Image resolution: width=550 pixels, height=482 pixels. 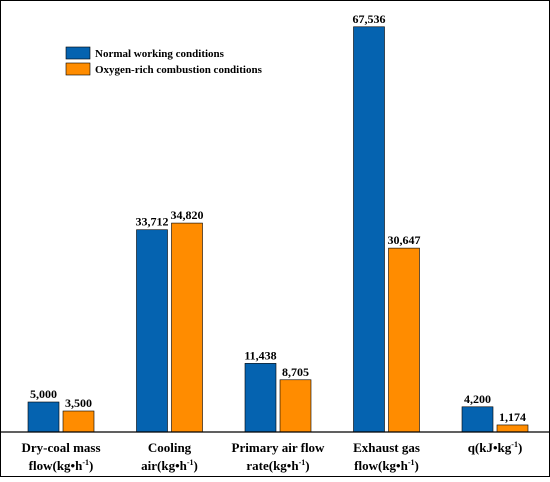 I want to click on category-label-3-line2: flow(kg•h-1), so click(x=386, y=465).